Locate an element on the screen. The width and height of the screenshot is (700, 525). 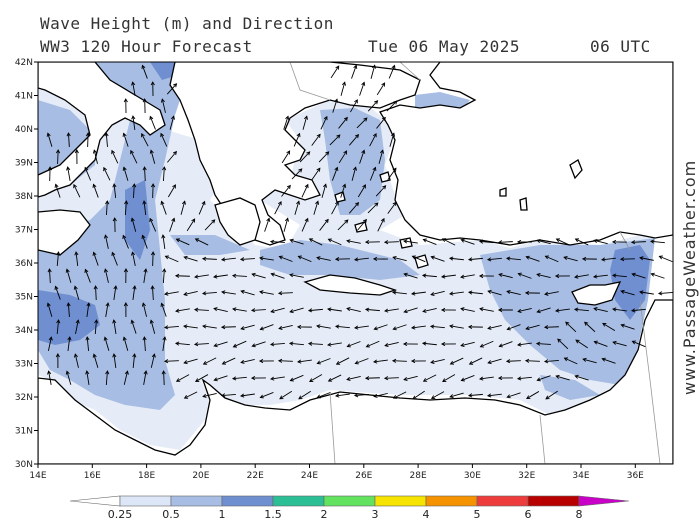
lon-tick-label: 26E is located at coordinates (363, 476).